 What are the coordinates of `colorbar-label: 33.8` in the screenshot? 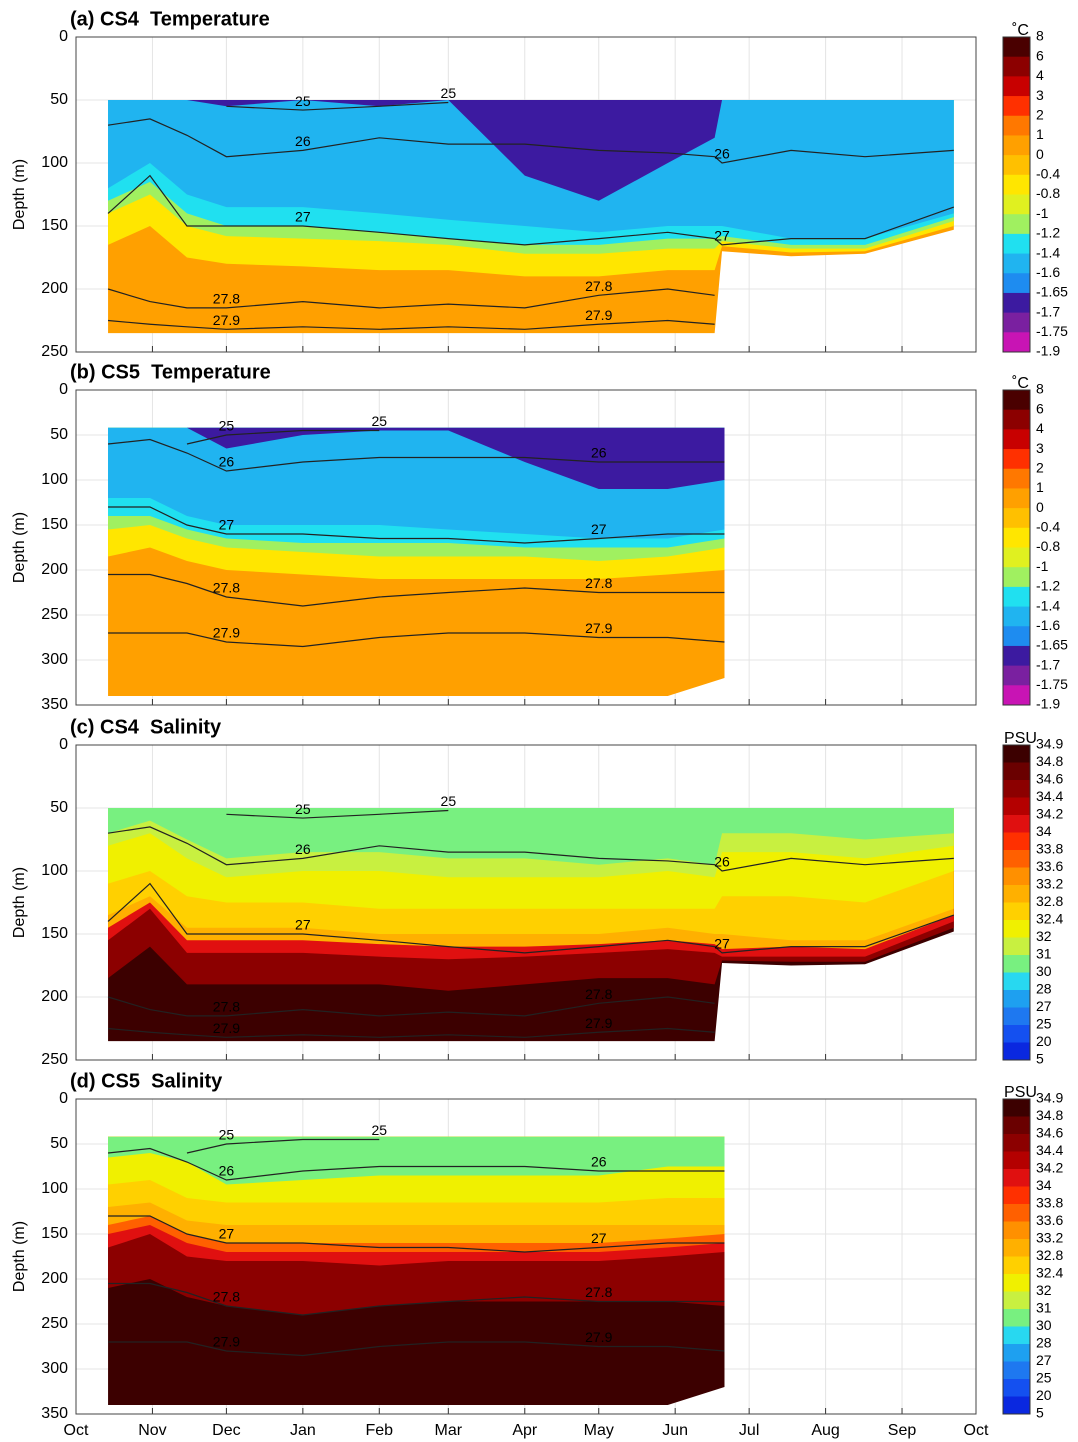 It's located at (1049, 1203).